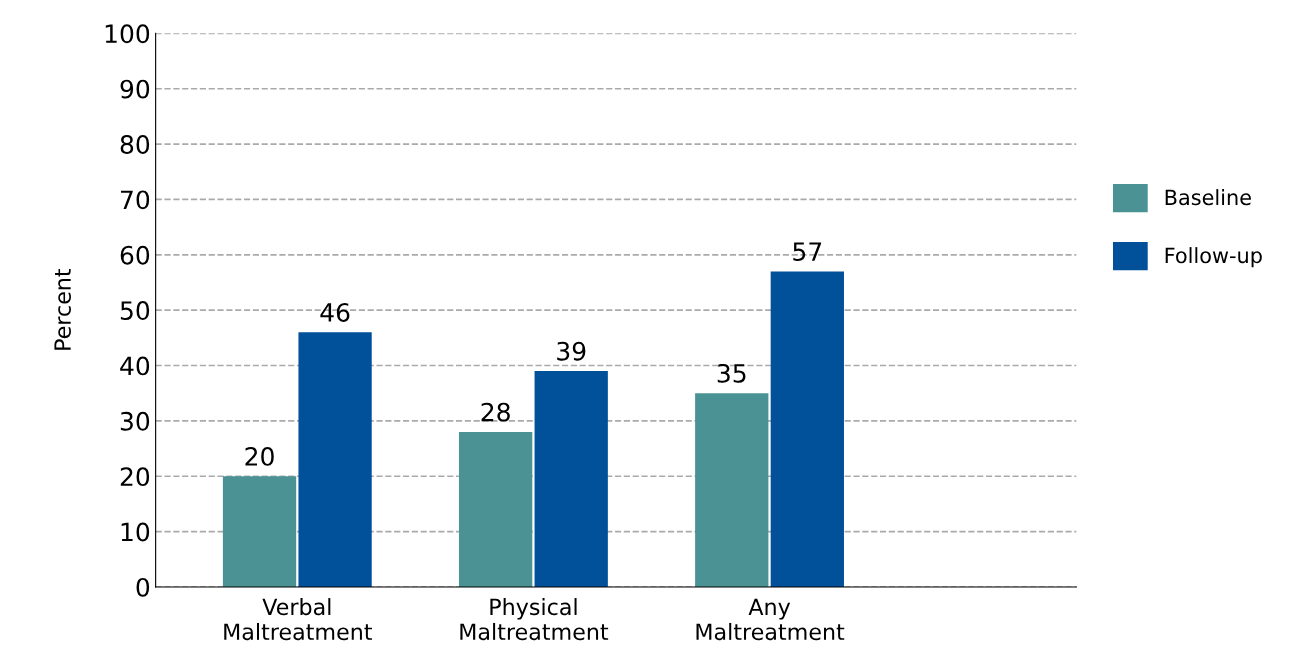 The height and width of the screenshot is (667, 1297). Describe the element at coordinates (135, 144) in the screenshot. I see `y-tick-label: 80` at that location.